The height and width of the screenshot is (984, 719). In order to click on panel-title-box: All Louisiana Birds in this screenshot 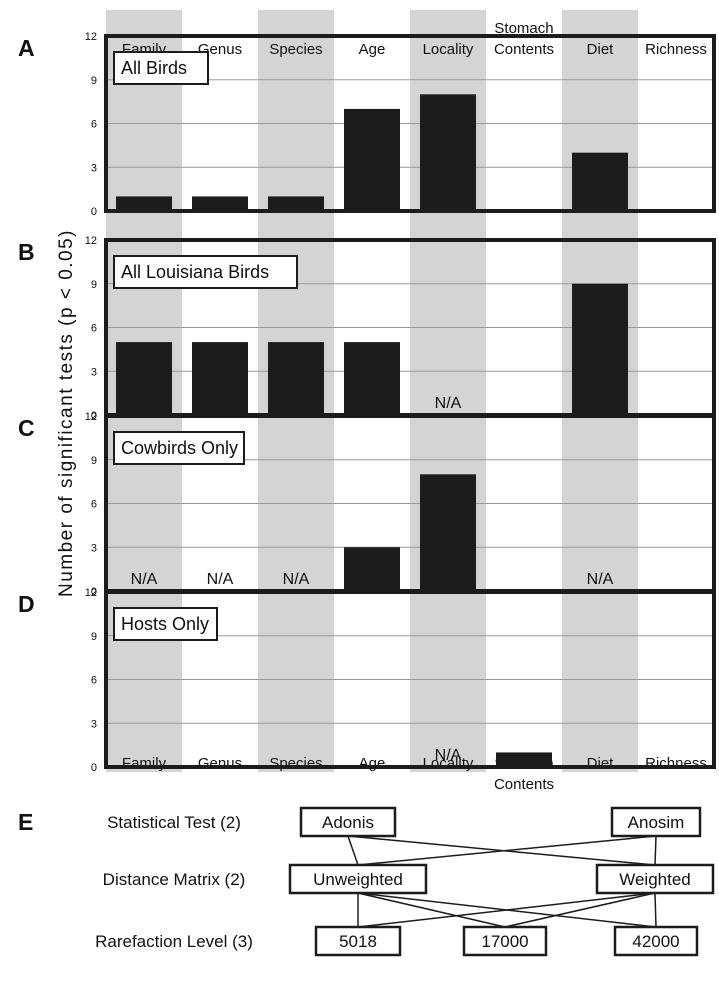, I will do `click(205, 272)`.